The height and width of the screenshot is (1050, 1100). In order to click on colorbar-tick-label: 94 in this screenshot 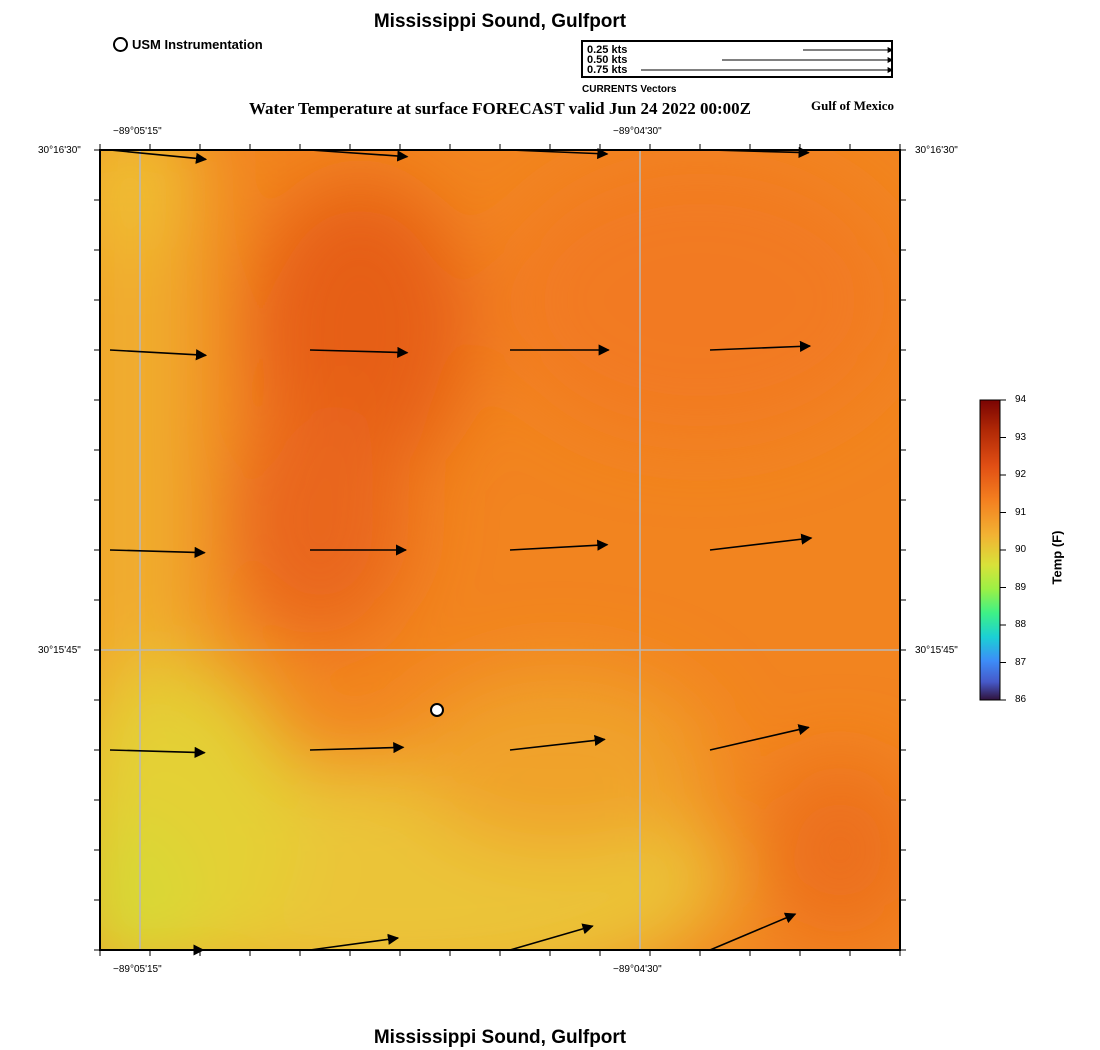, I will do `click(1021, 399)`.